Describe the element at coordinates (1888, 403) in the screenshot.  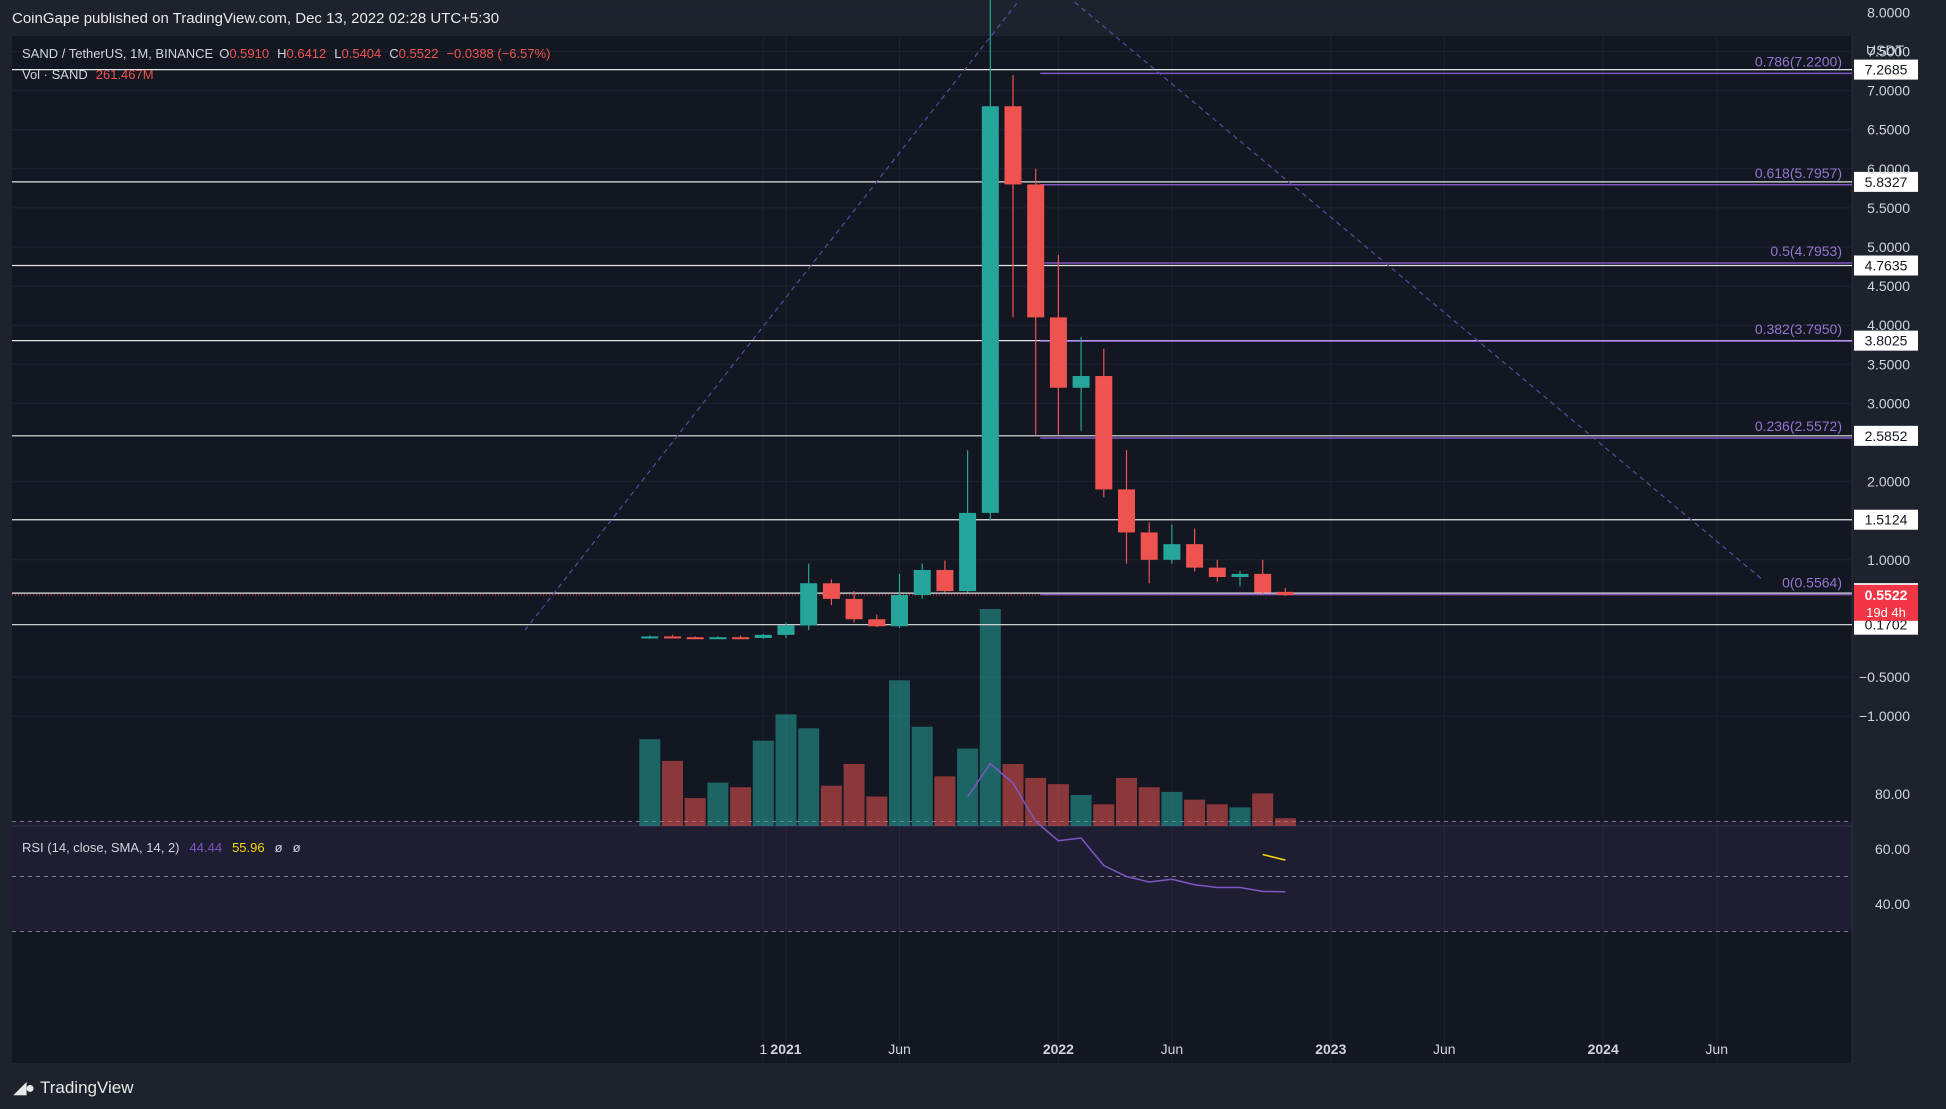
I see `price-tick: 3.0000` at that location.